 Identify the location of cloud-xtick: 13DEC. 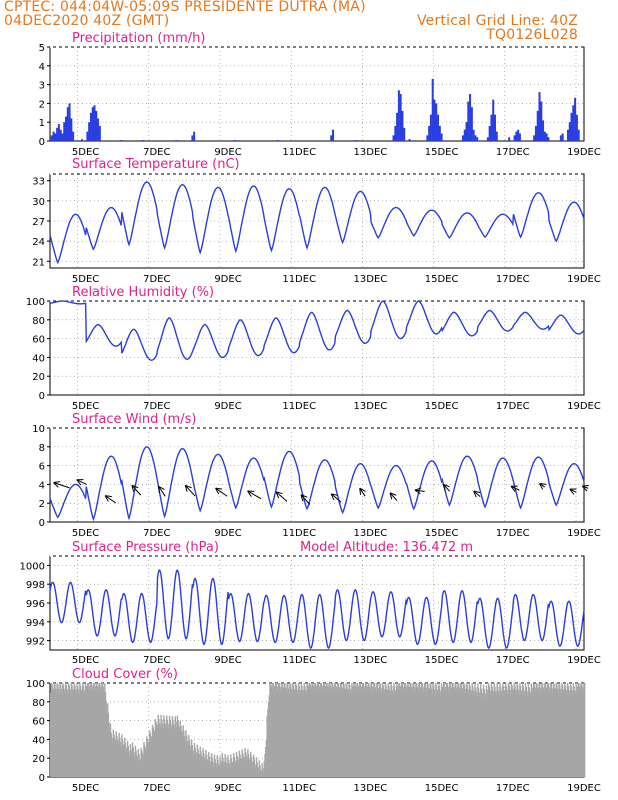
(371, 788).